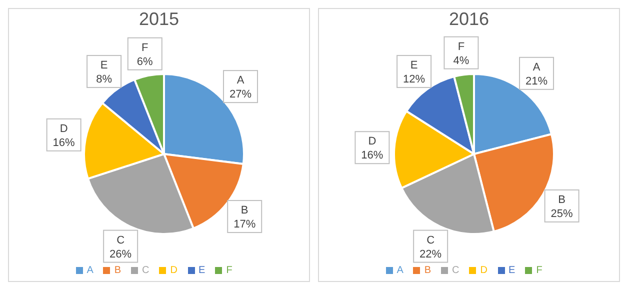  I want to click on data-label: 25%, so click(562, 214).